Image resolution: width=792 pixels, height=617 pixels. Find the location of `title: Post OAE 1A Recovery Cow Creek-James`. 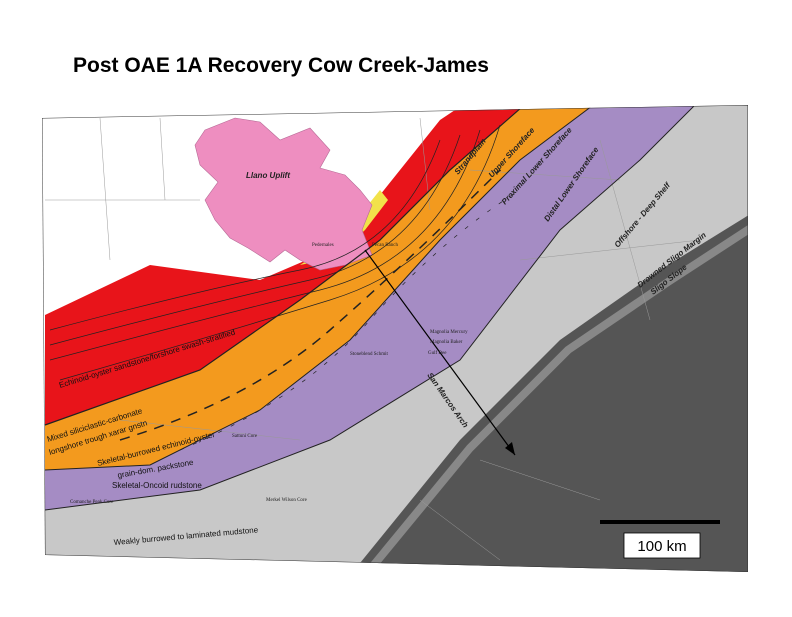

title: Post OAE 1A Recovery Cow Creek-James is located at coordinates (281, 65).